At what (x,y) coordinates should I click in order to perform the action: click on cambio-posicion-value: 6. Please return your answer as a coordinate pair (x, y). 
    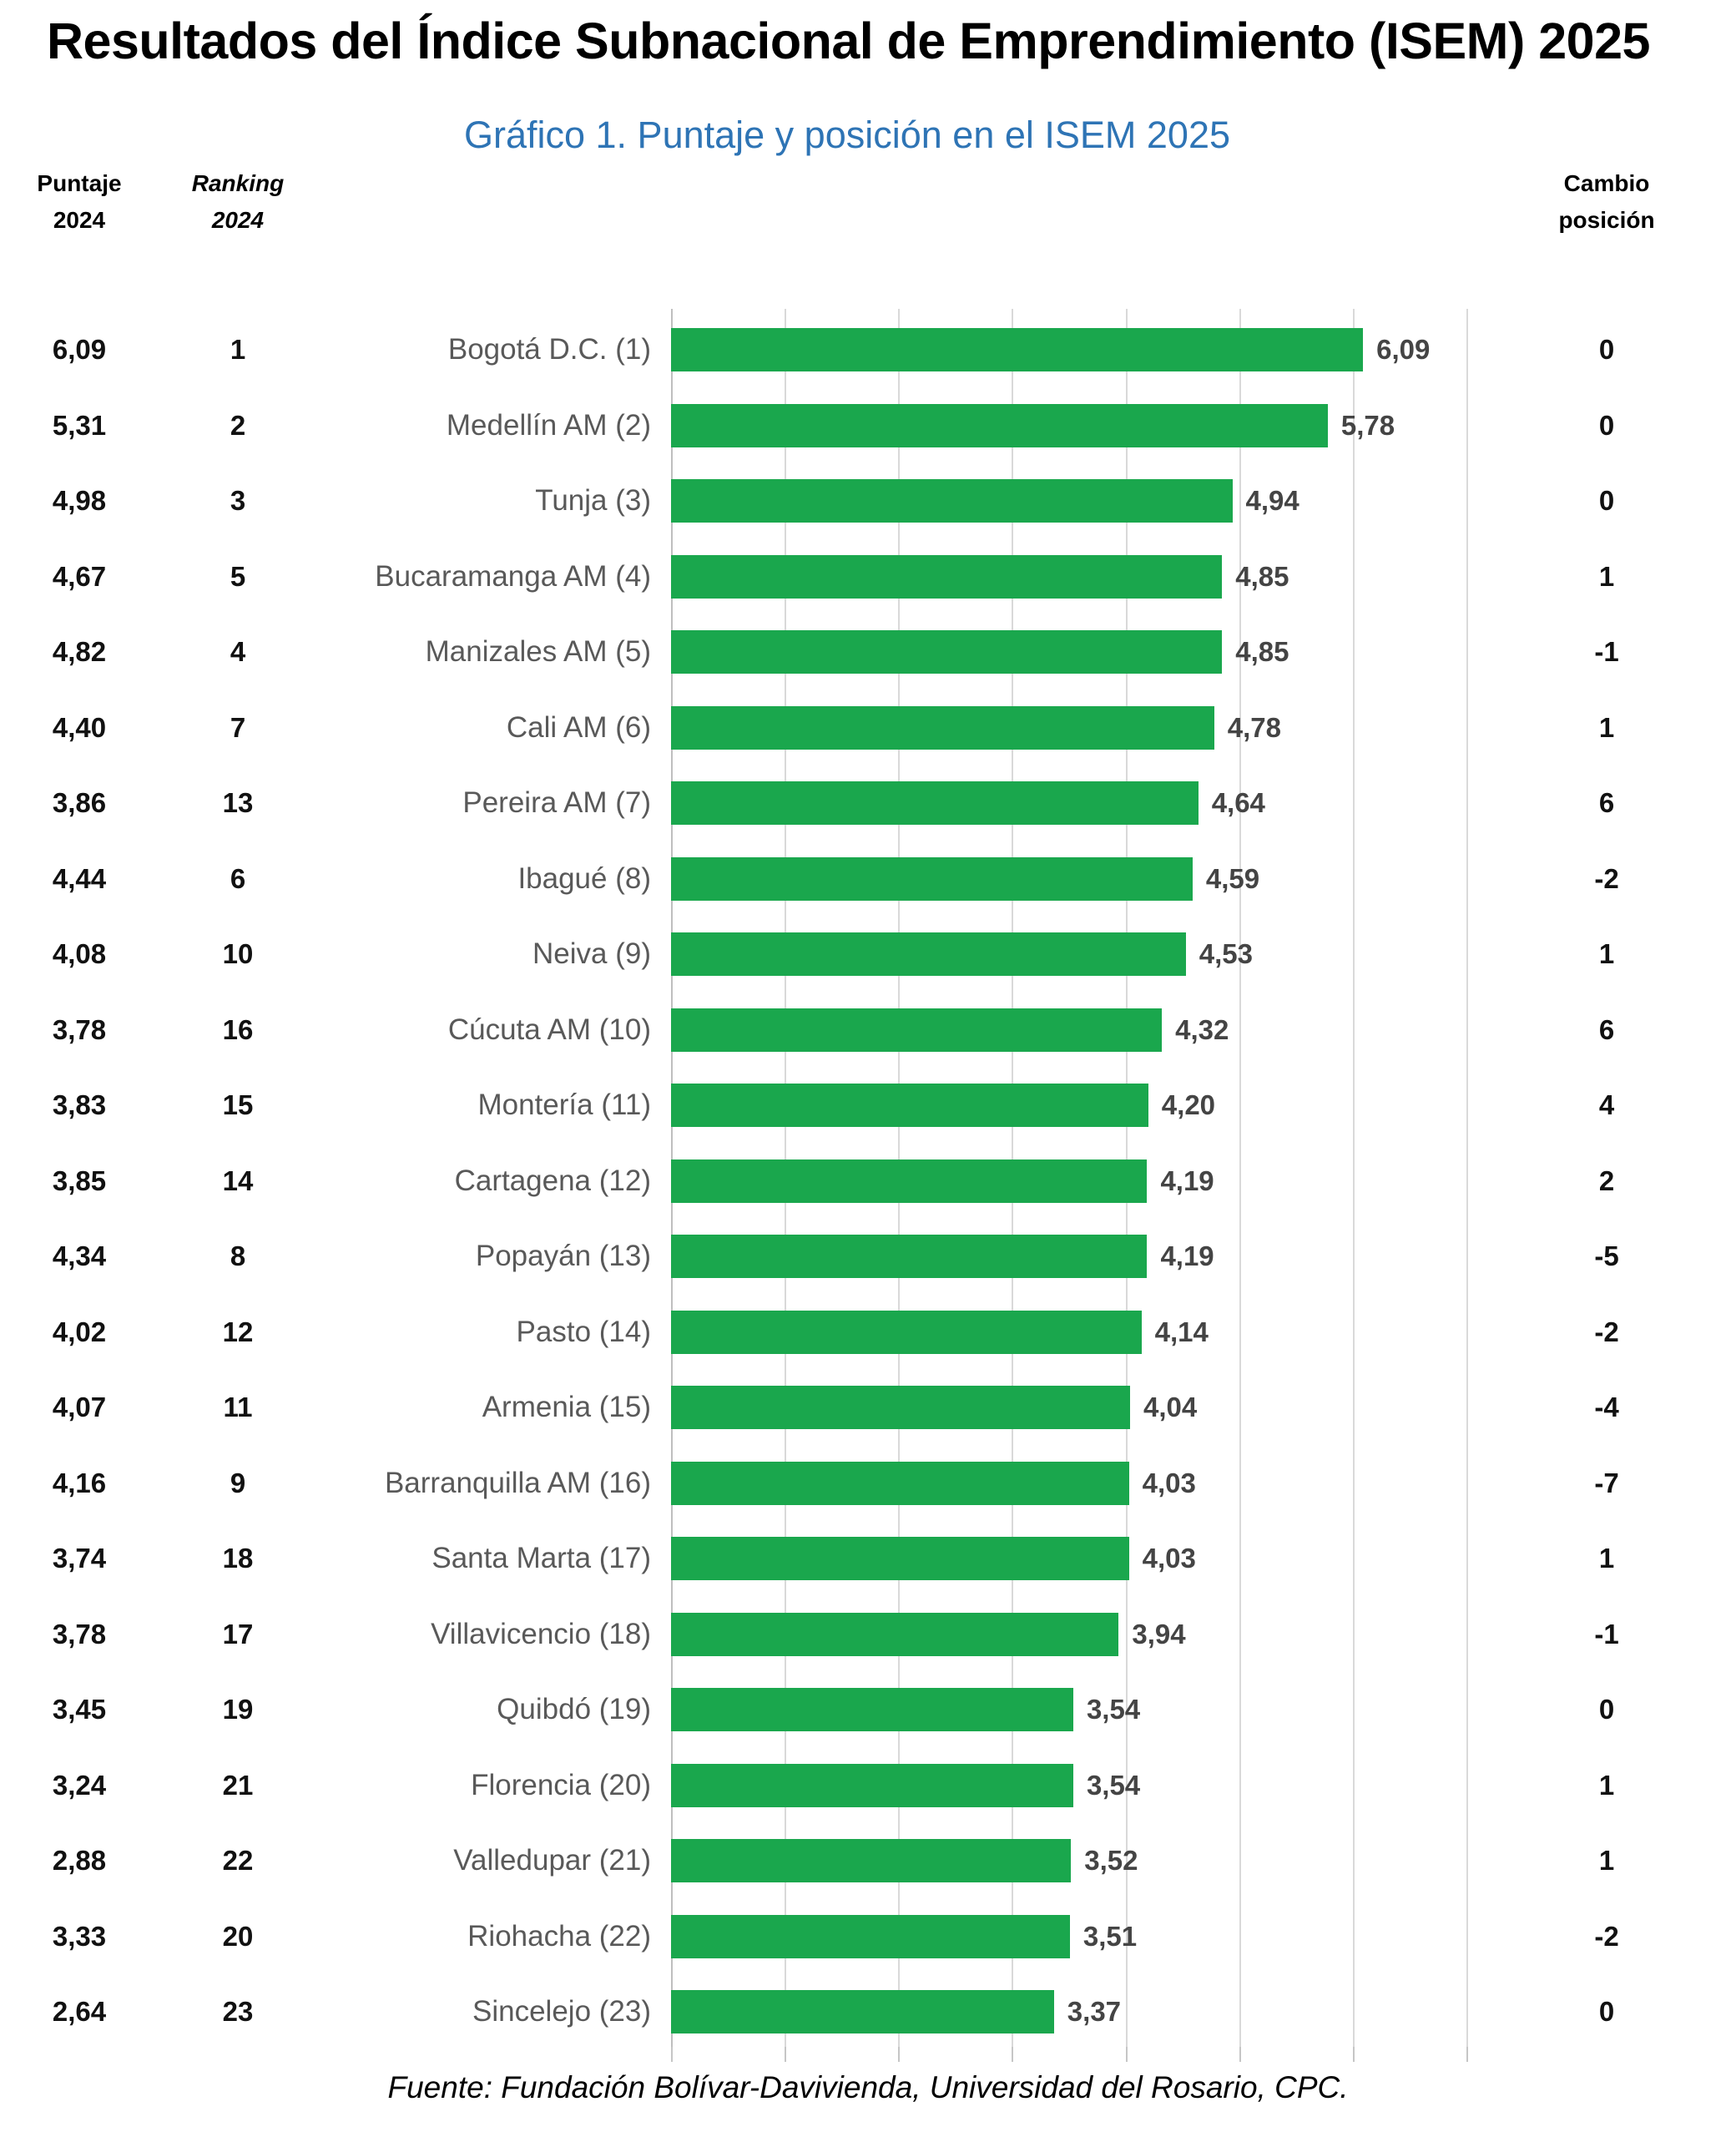
    Looking at the image, I should click on (1606, 1029).